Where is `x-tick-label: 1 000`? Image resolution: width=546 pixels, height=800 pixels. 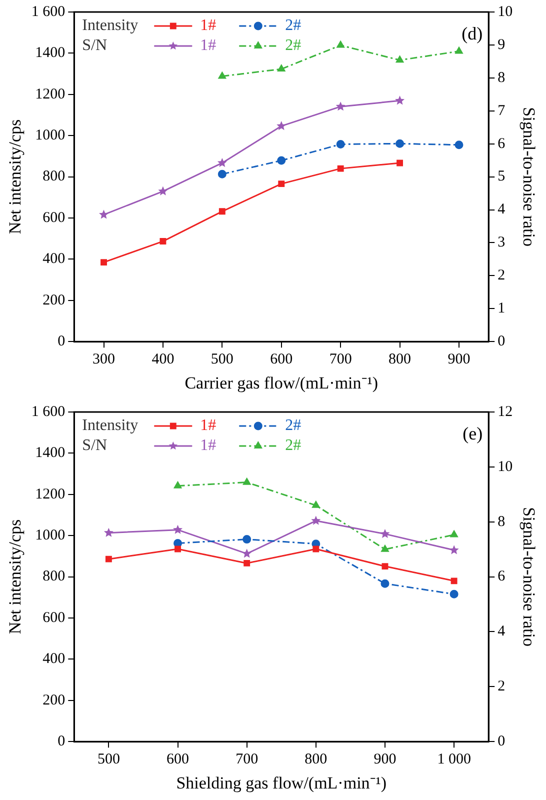 x-tick-label: 1 000 is located at coordinates (454, 760).